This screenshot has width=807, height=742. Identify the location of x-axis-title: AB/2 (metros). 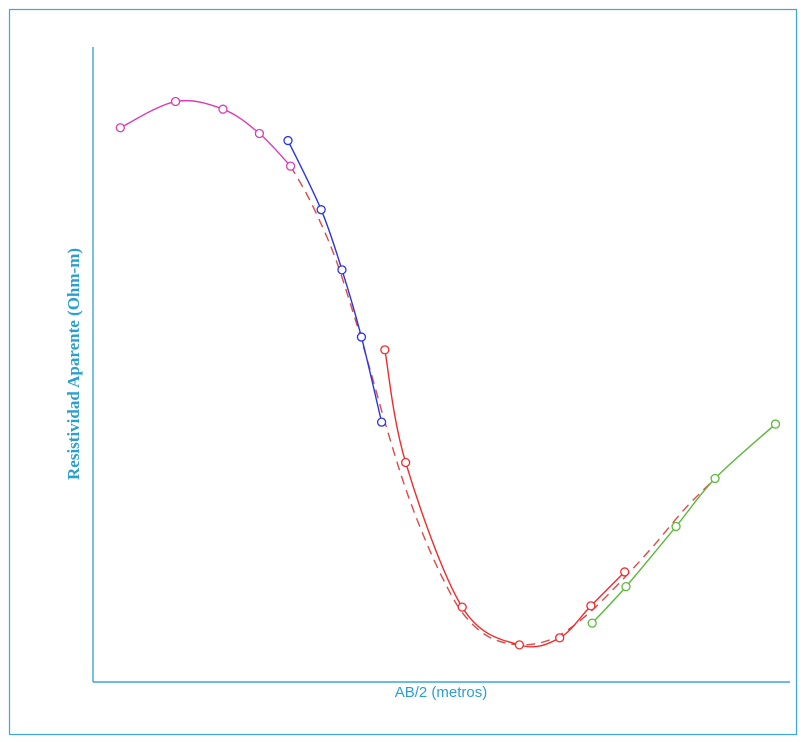
(441, 692).